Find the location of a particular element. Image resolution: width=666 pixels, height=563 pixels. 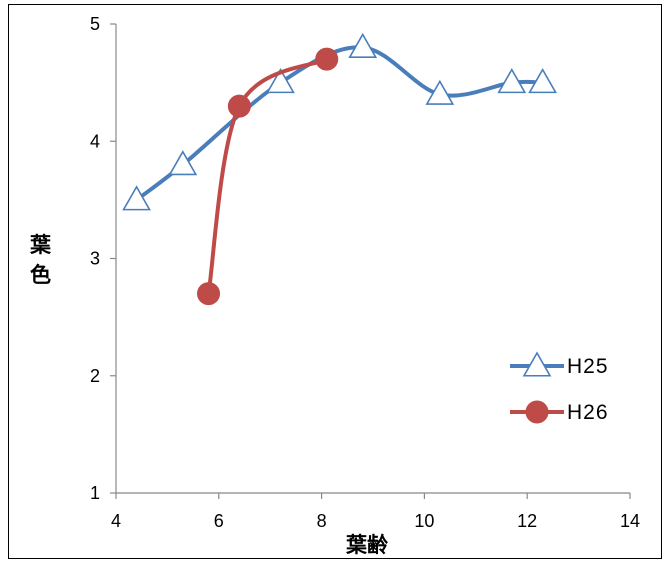

legend-item-h25: H25 is located at coordinates (559, 364).